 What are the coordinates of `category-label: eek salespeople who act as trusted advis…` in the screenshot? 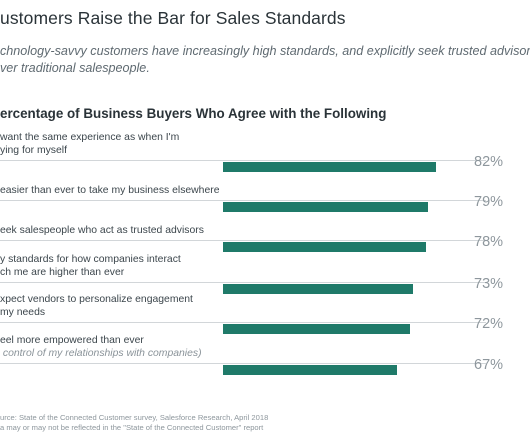 It's located at (106, 230).